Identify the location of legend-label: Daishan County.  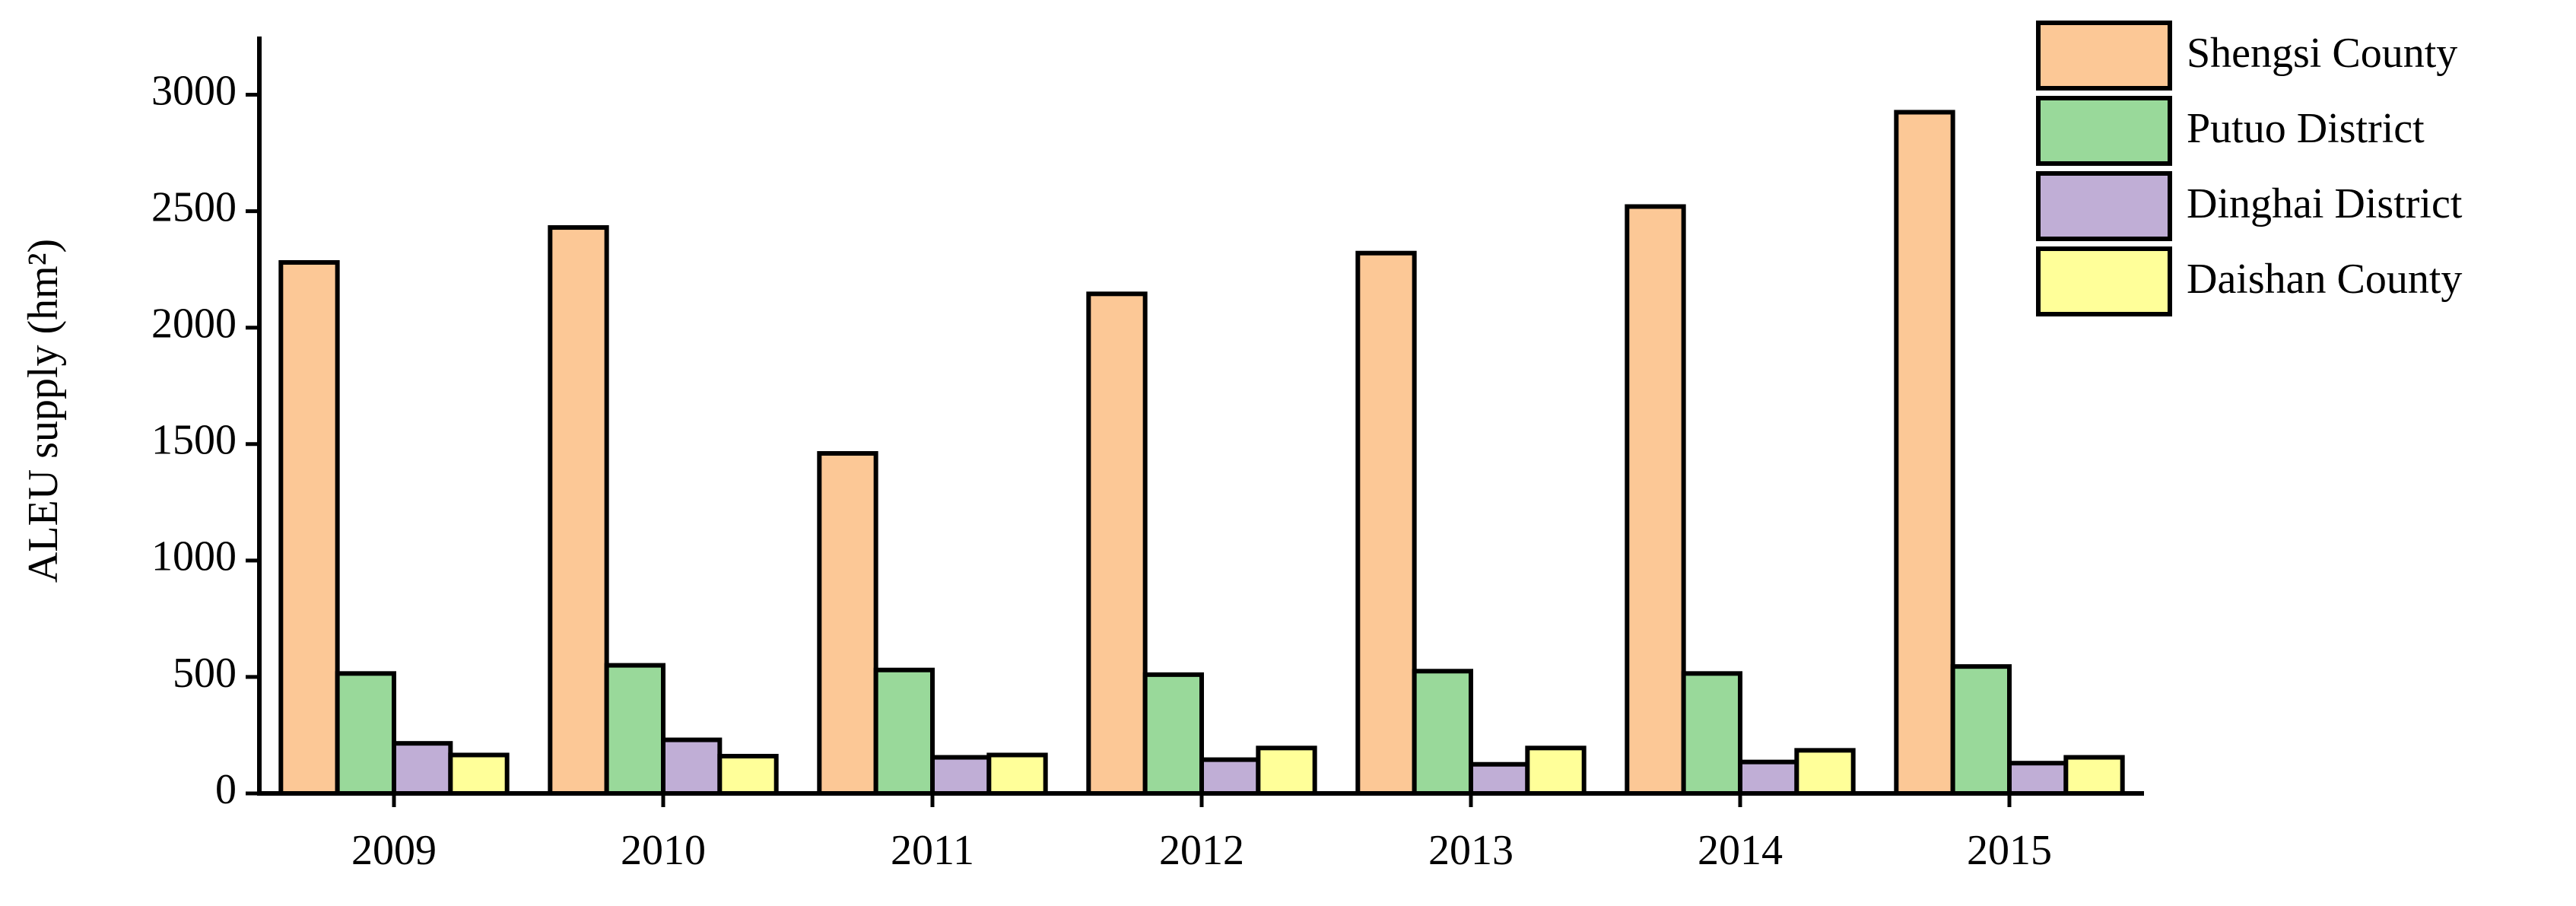
(2324, 279).